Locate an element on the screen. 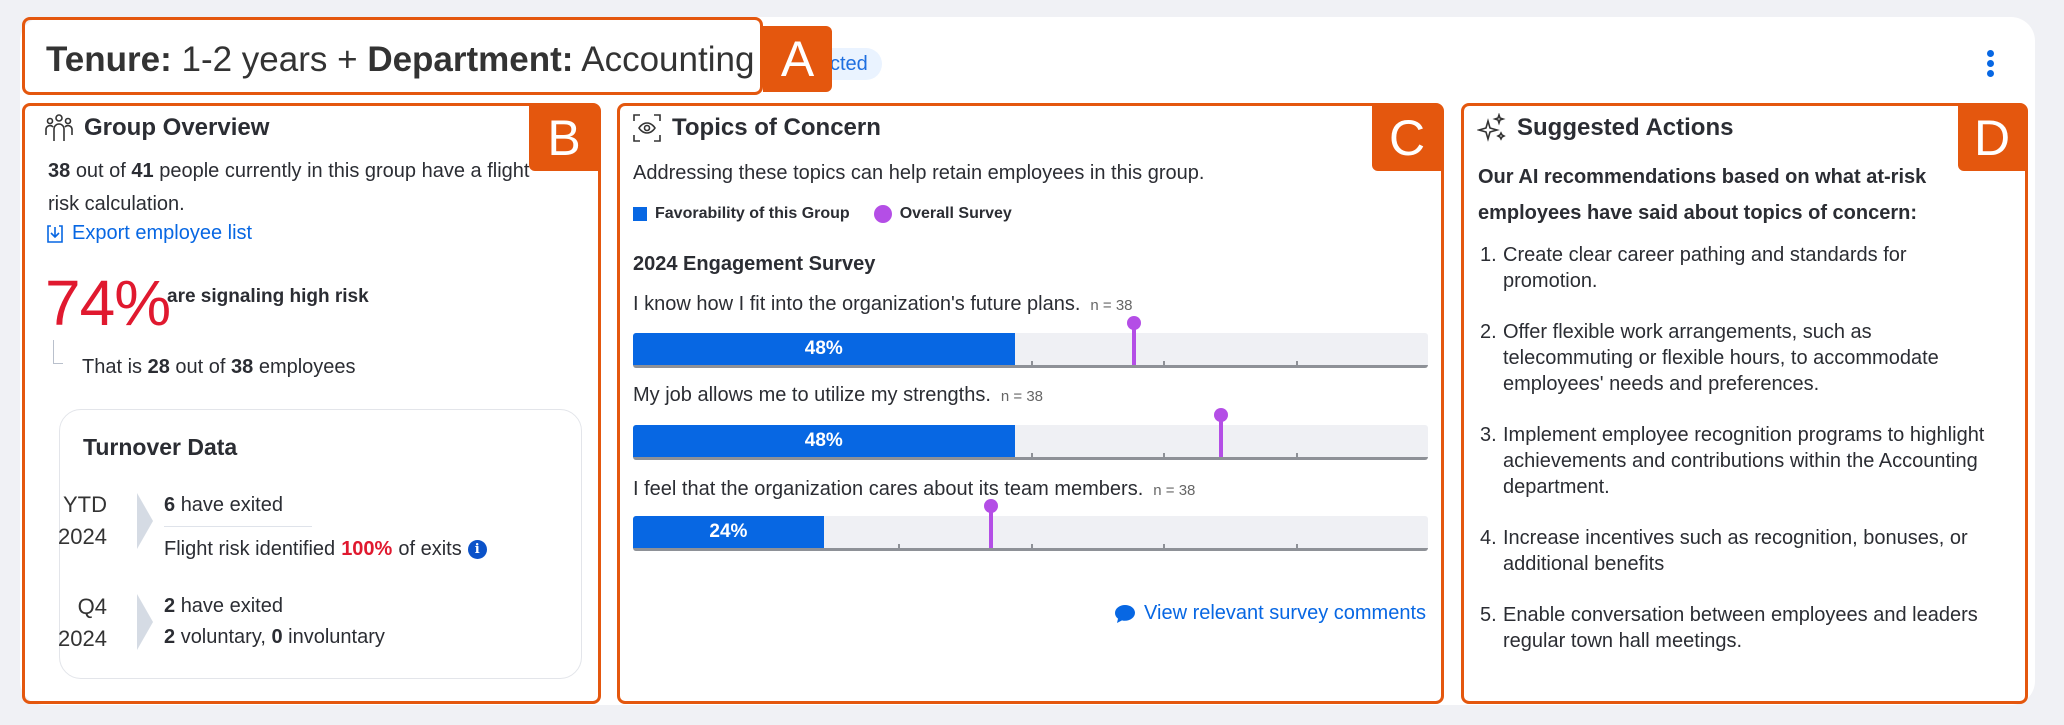 This screenshot has height=725, width=2064. group-overview-title: Group Overview is located at coordinates (177, 127).